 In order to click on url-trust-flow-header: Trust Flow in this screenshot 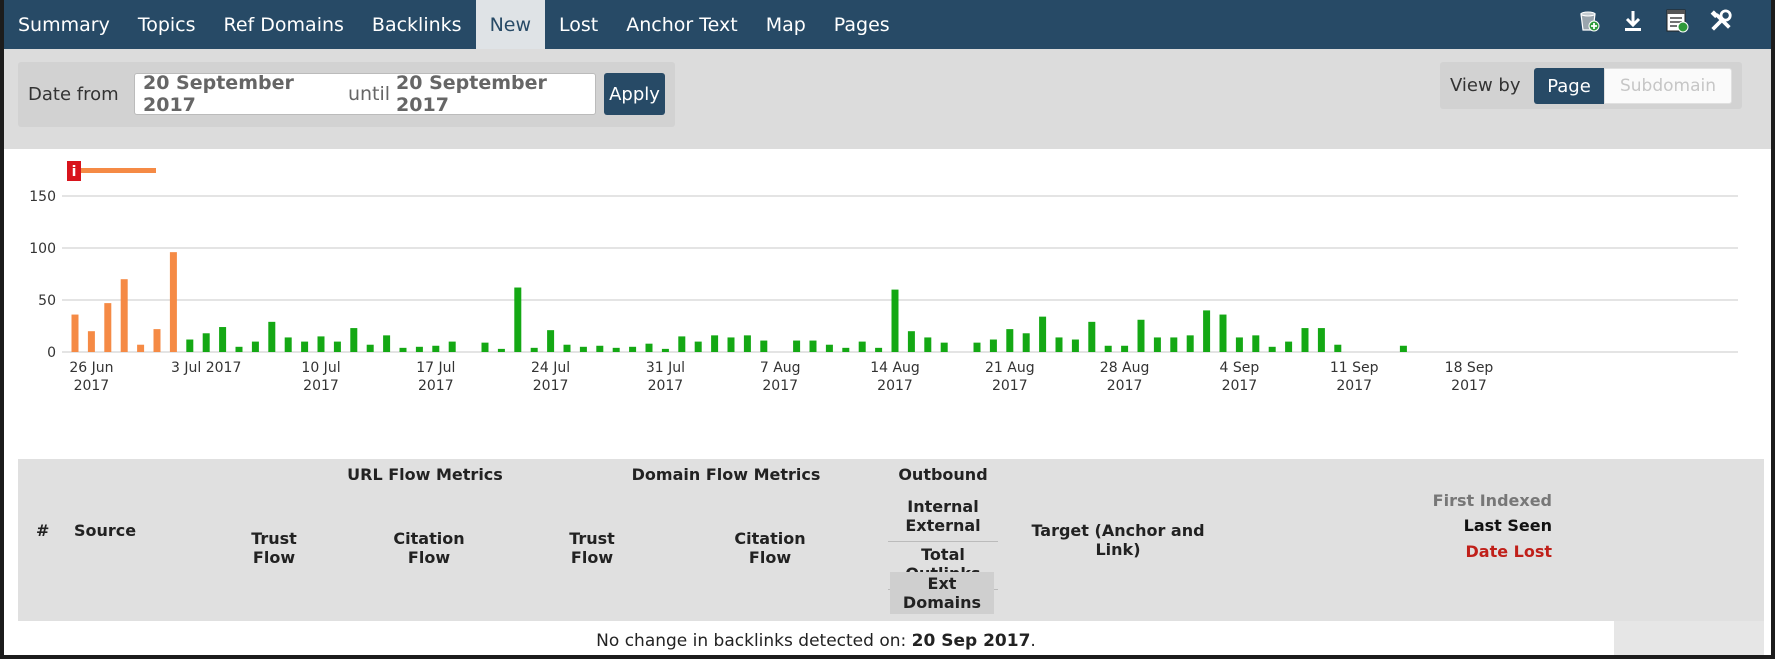, I will do `click(274, 548)`.